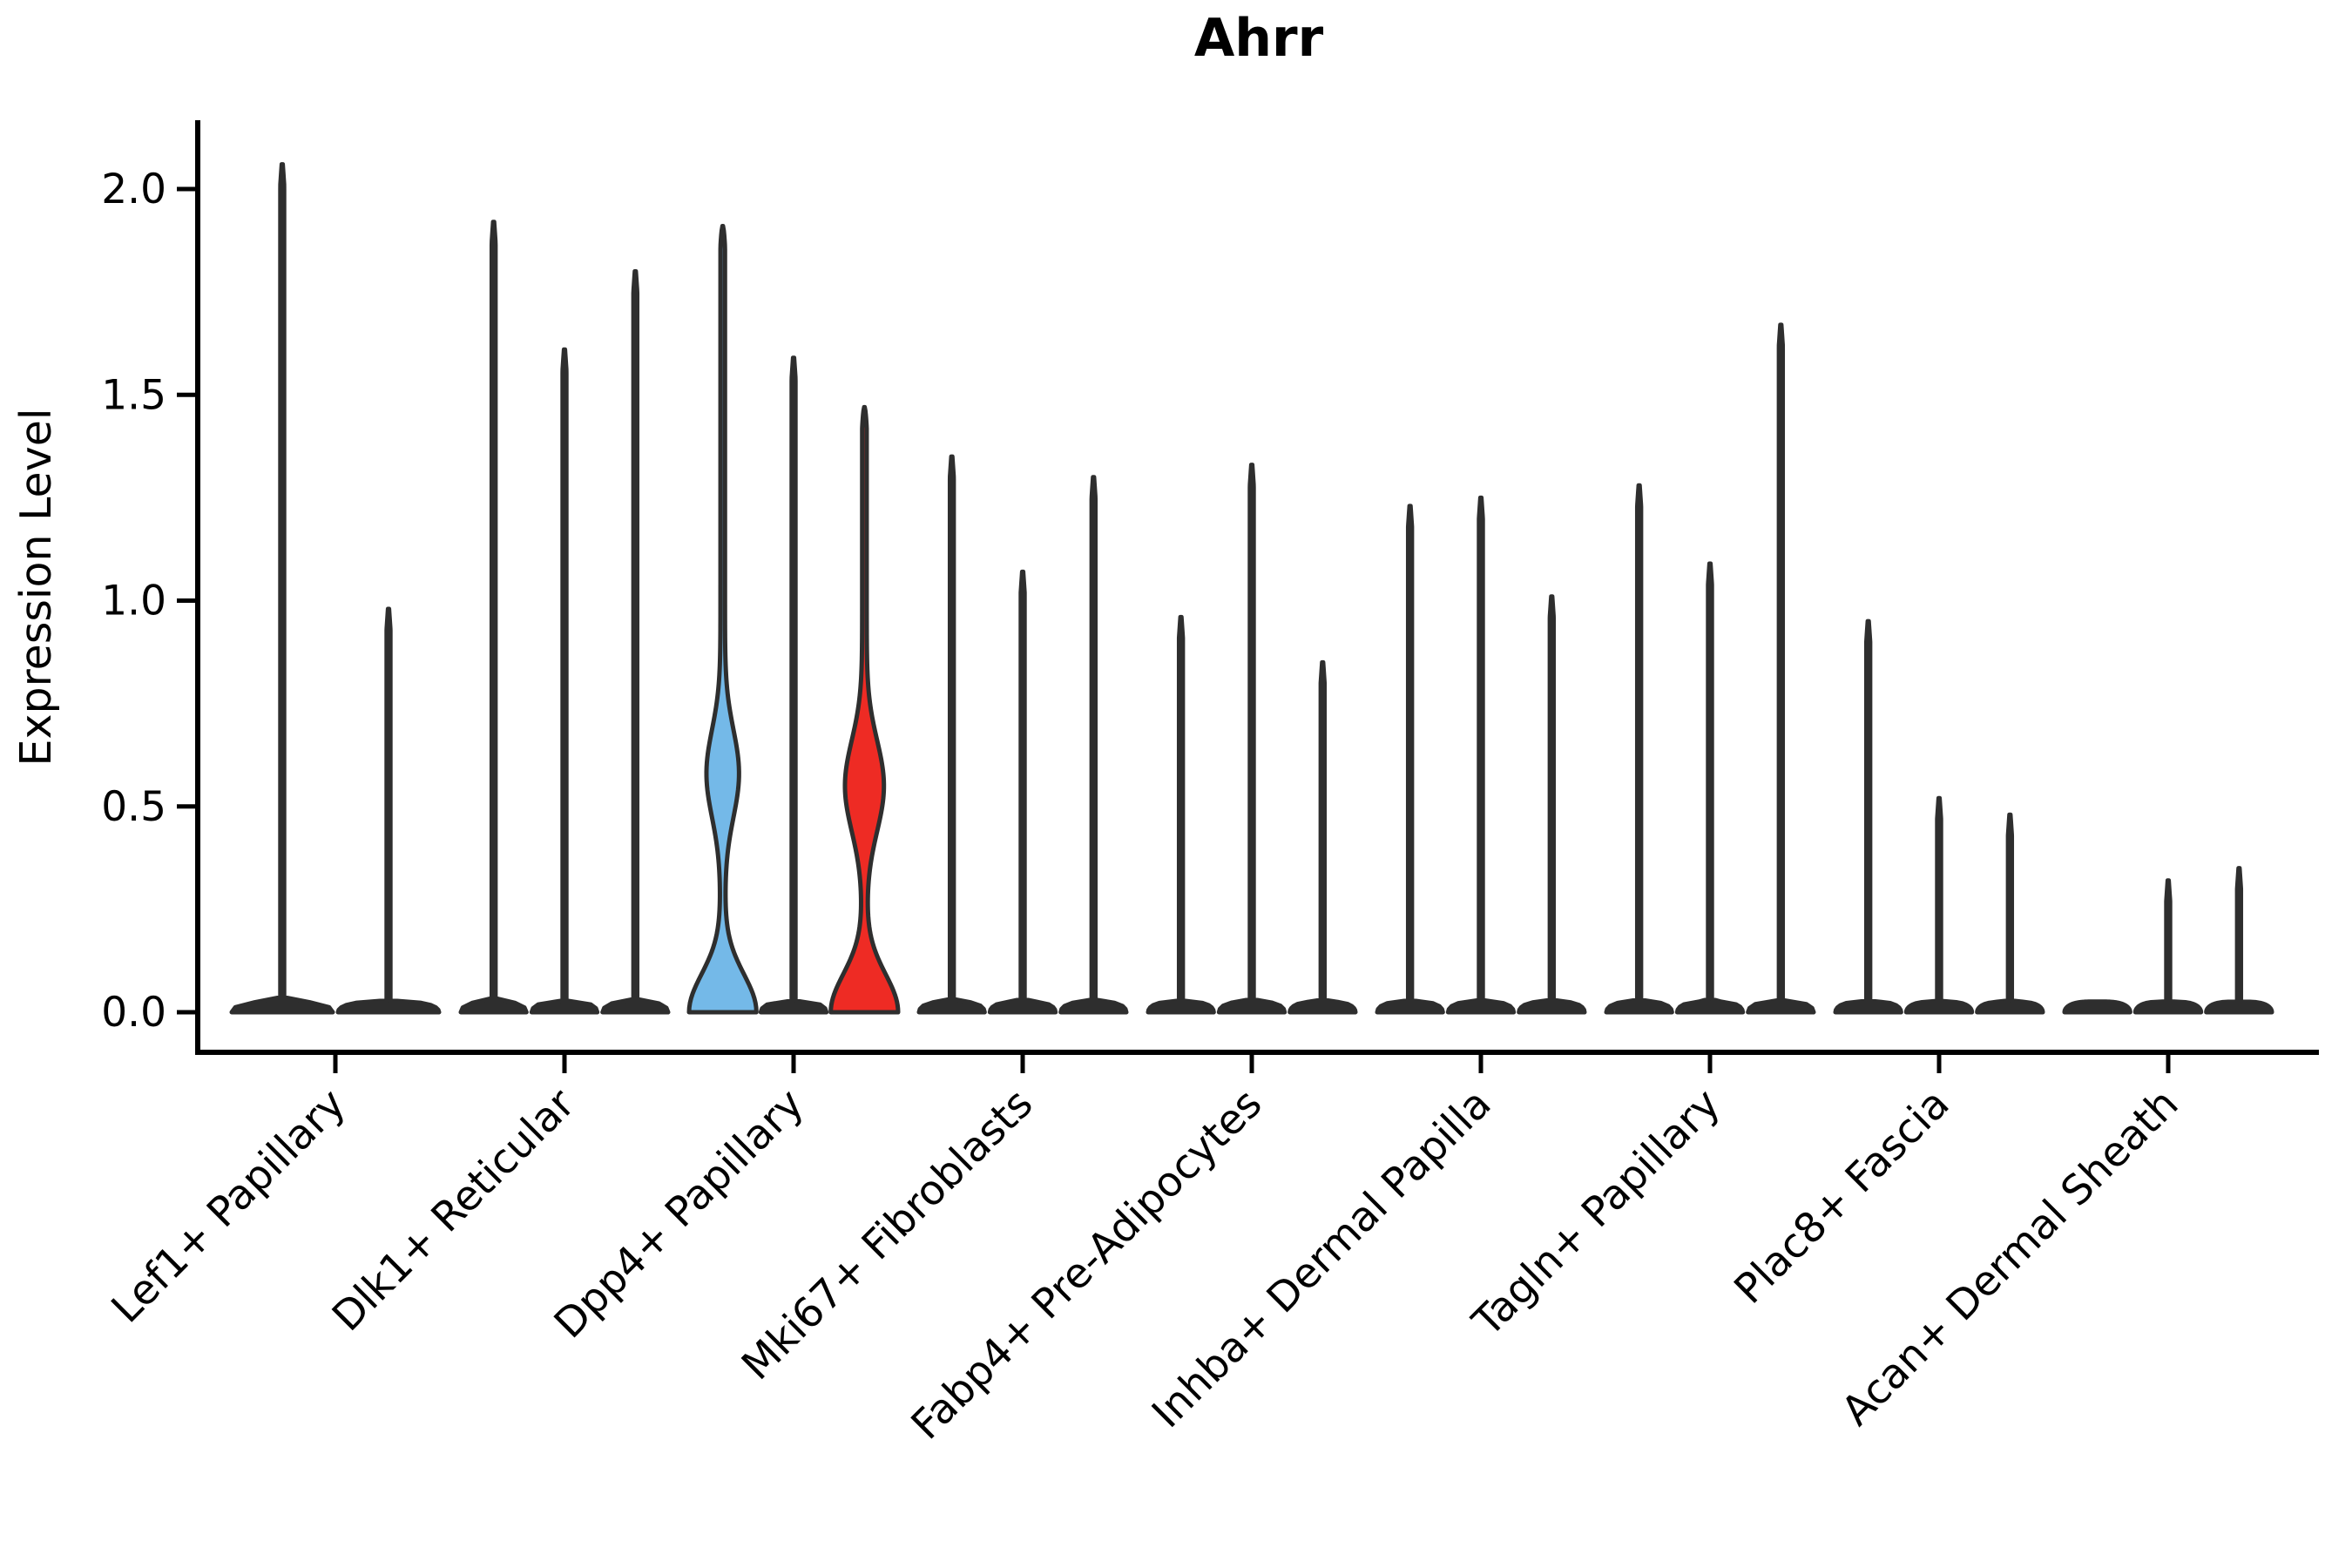  Describe the element at coordinates (36, 588) in the screenshot. I see `y-axis-label: Expression Level` at that location.